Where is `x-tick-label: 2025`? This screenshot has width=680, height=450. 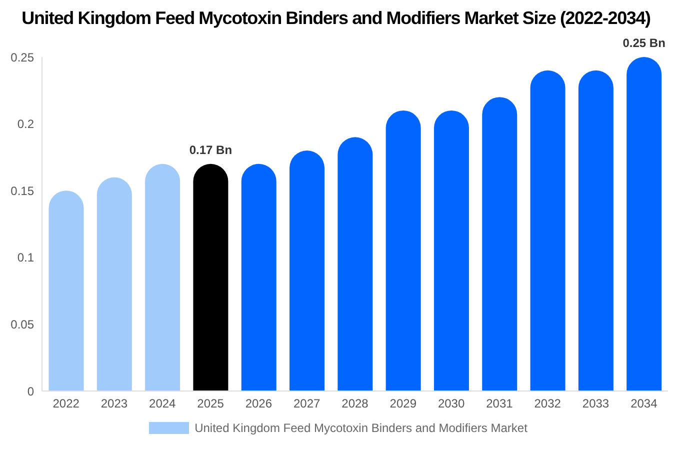
x-tick-label: 2025 is located at coordinates (210, 403).